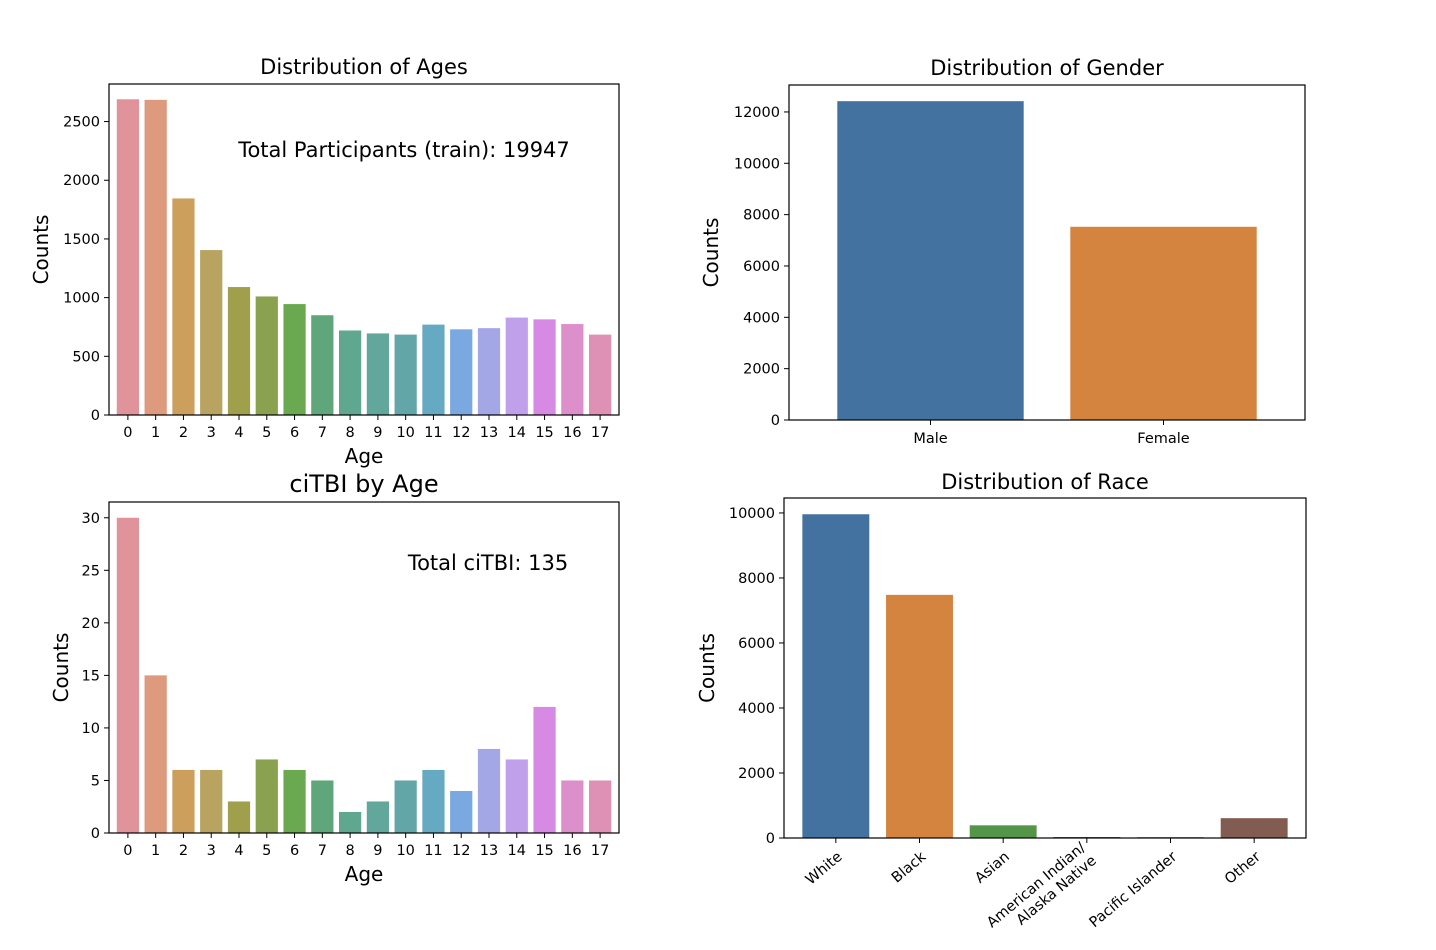 This screenshot has height=950, width=1436. Describe the element at coordinates (992, 868) in the screenshot. I see `x-tick-label: Asian` at that location.